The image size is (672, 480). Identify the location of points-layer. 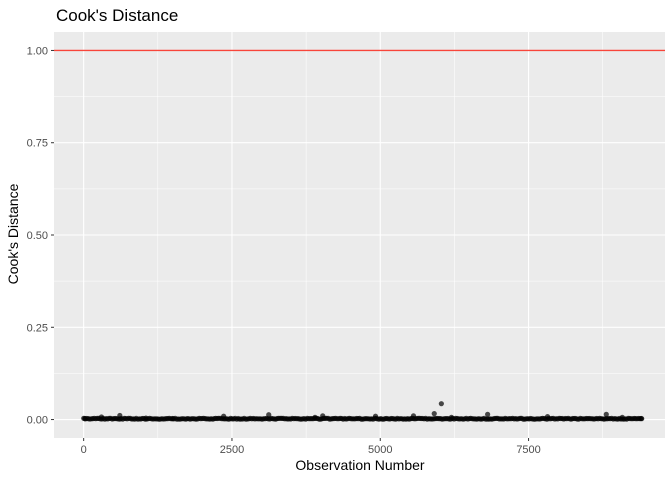
(363, 411).